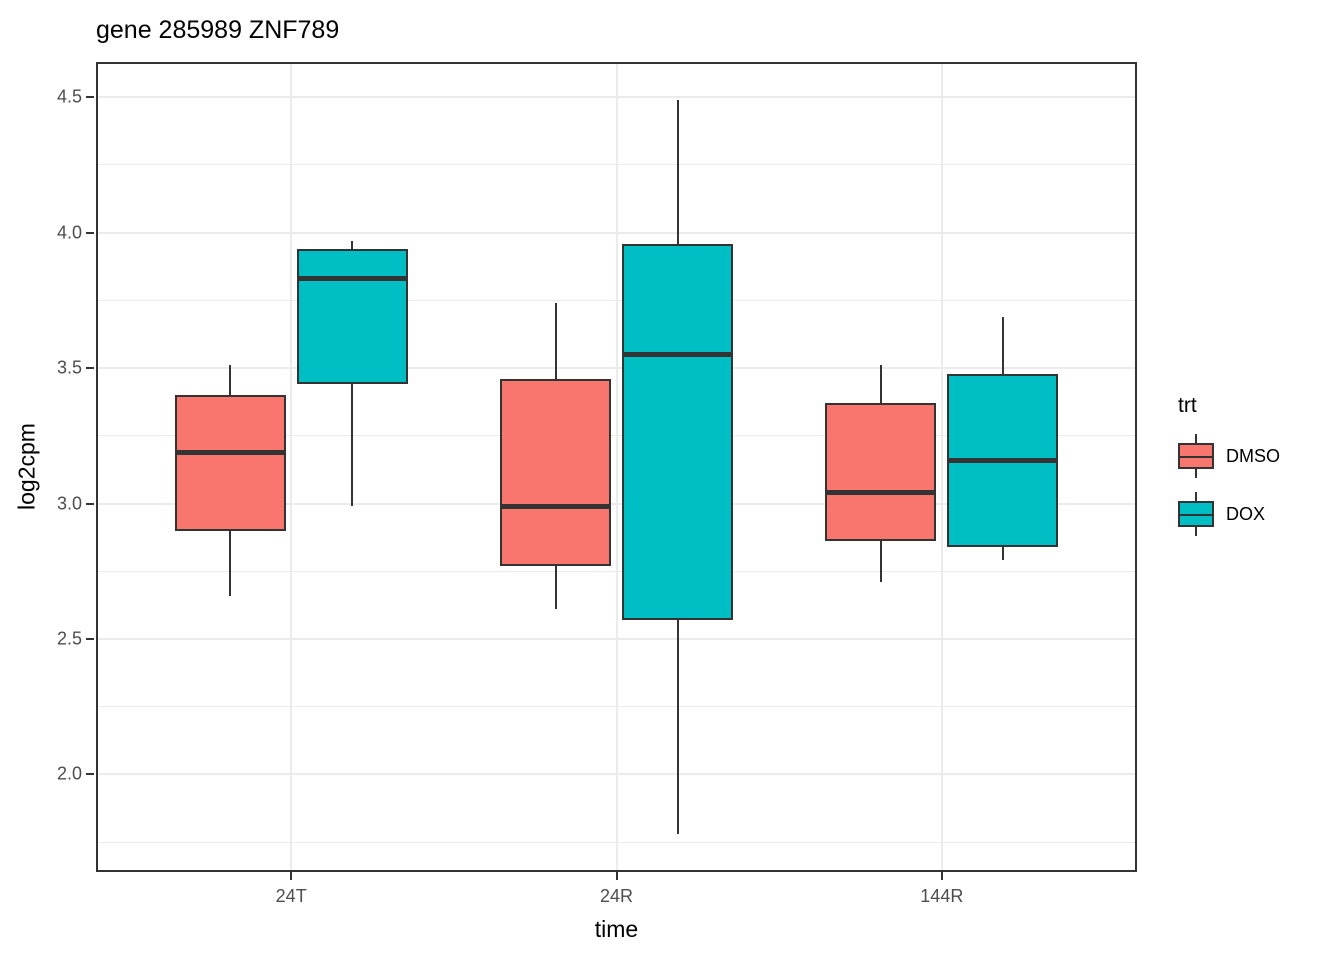  I want to click on boxplot-box-DMSO-144R, so click(881, 472).